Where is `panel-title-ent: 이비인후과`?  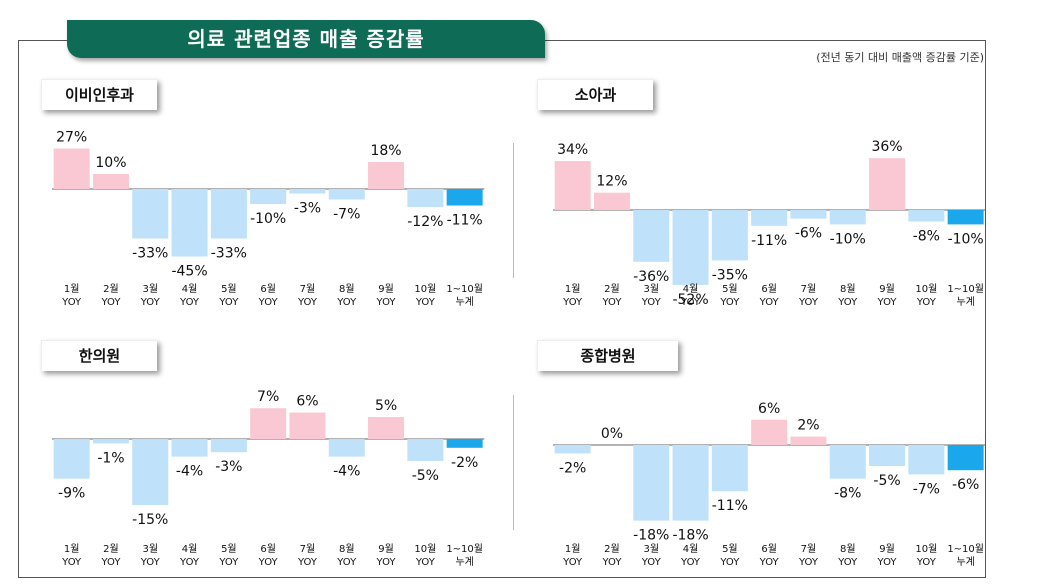
panel-title-ent: 이비인후과 is located at coordinates (99, 94).